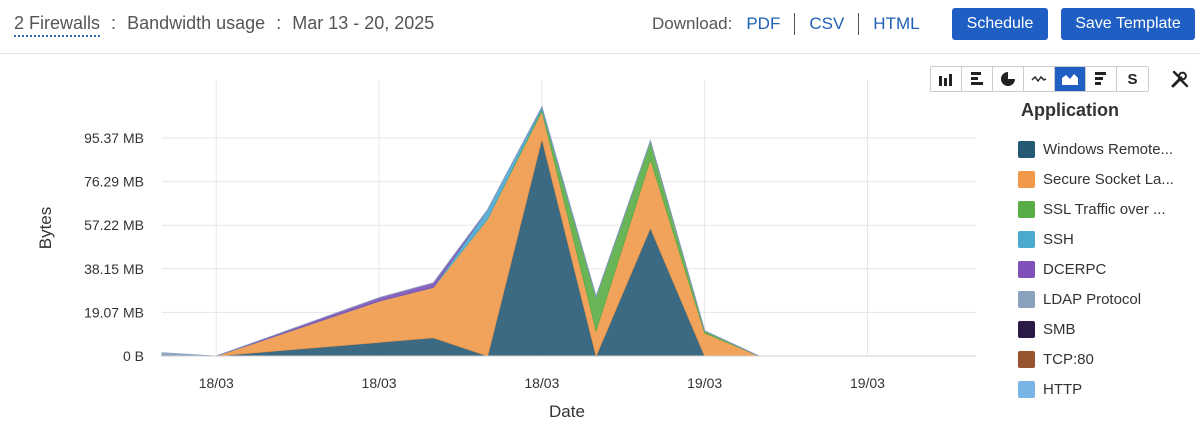 Image resolution: width=1200 pixels, height=436 pixels. Describe the element at coordinates (1180, 79) in the screenshot. I see `wrench-screwdriver-icon` at that location.